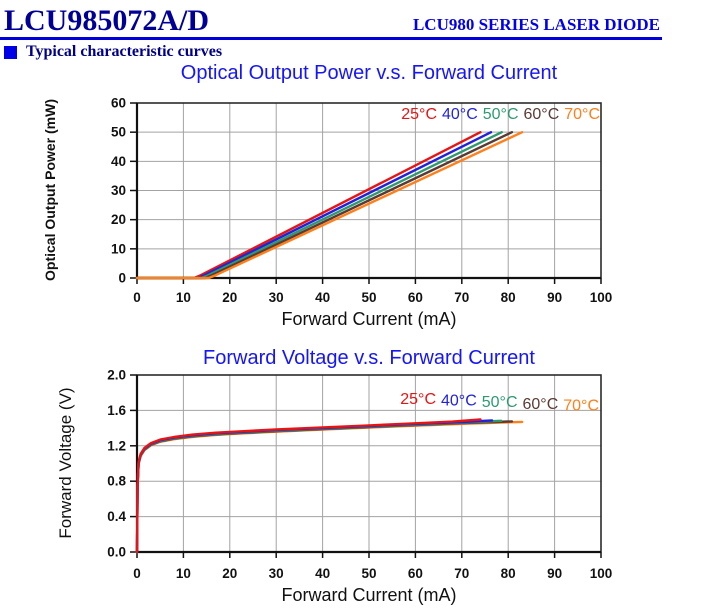  Describe the element at coordinates (118, 248) in the screenshot. I see `y-tick-label: 10` at that location.